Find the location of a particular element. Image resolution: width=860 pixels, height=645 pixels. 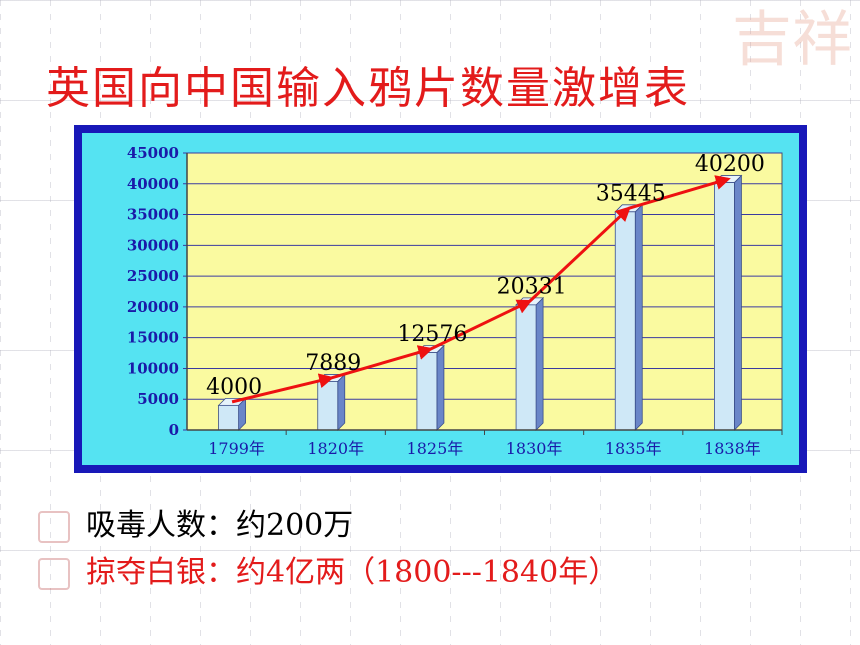

x-tick-label: 1799年 is located at coordinates (236, 448).